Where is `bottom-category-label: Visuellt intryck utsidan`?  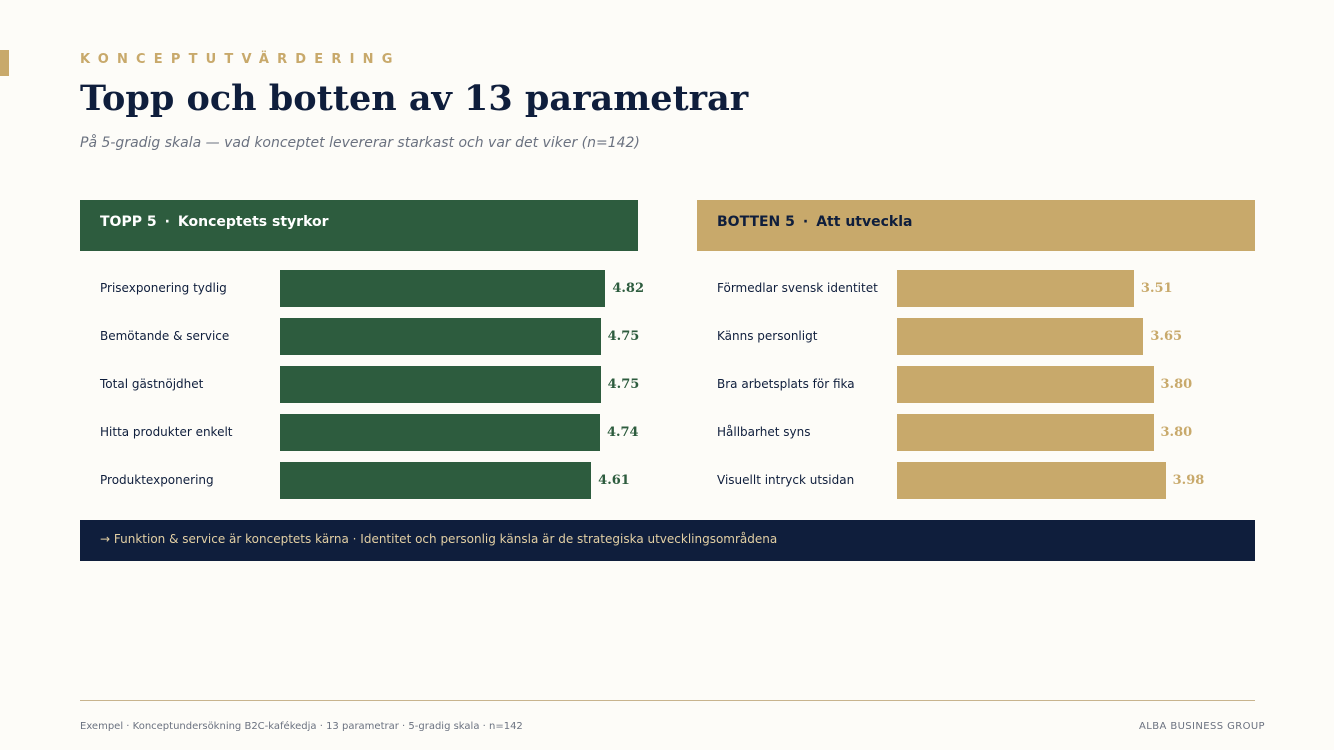 bottom-category-label: Visuellt intryck utsidan is located at coordinates (786, 480).